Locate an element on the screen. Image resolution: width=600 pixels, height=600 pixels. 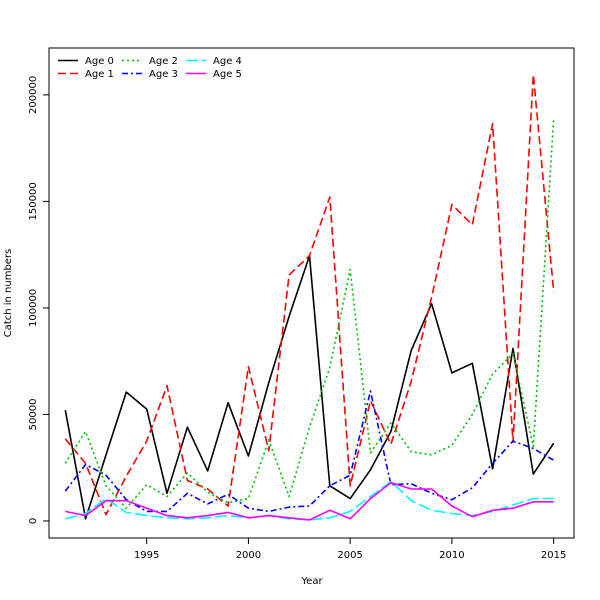
legend: Age 0 Age 1 Age 2 Age 3 Age 4 Age 5 is located at coordinates (150, 68).